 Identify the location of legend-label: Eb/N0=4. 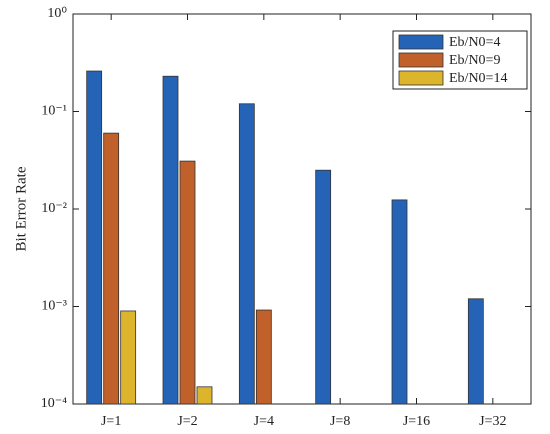
(474, 42).